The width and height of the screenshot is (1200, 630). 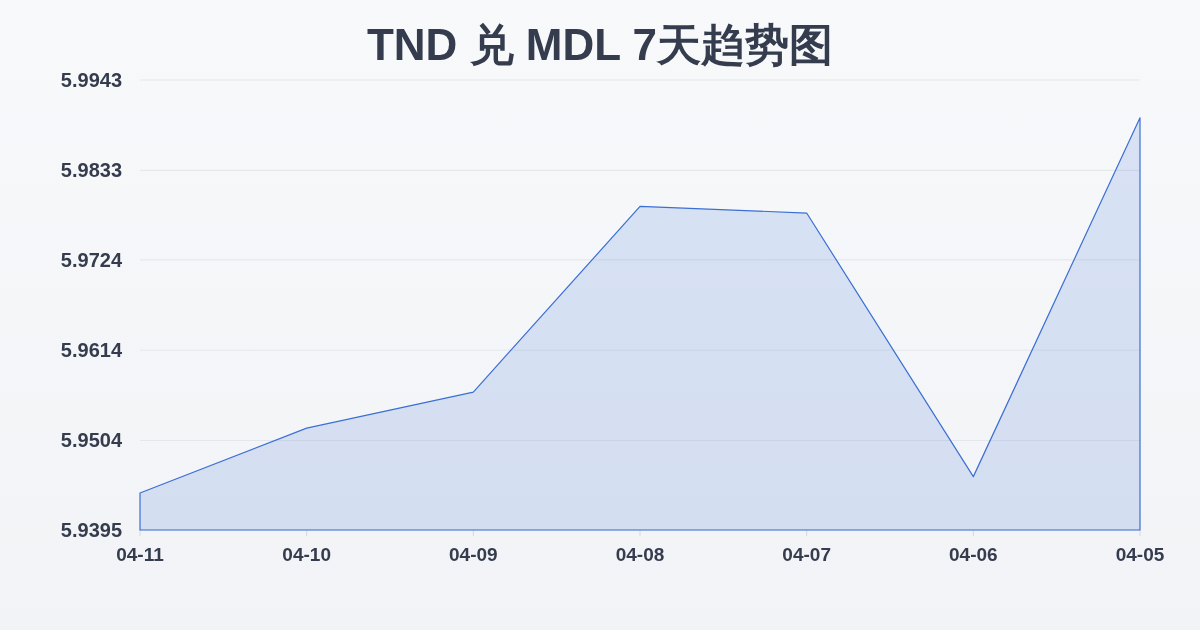 I want to click on x-tick-label: 04-05, so click(x=1140, y=554).